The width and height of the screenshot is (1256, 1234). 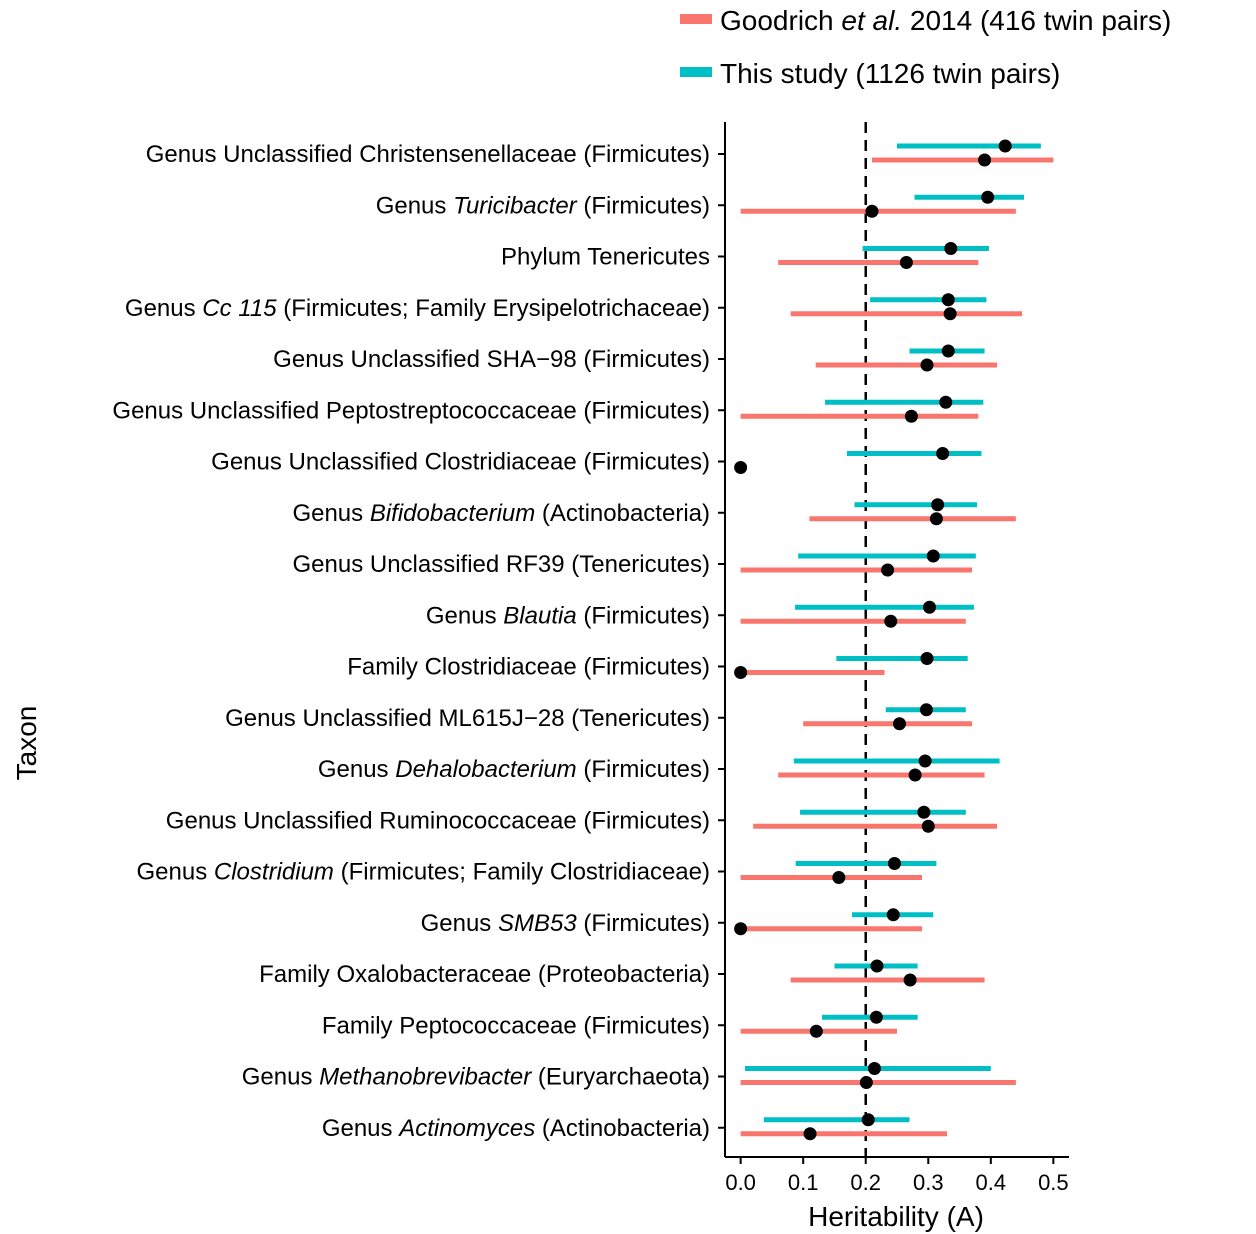 I want to click on taxon-label: Genus Blautia (Firmicutes), so click(x=568, y=615).